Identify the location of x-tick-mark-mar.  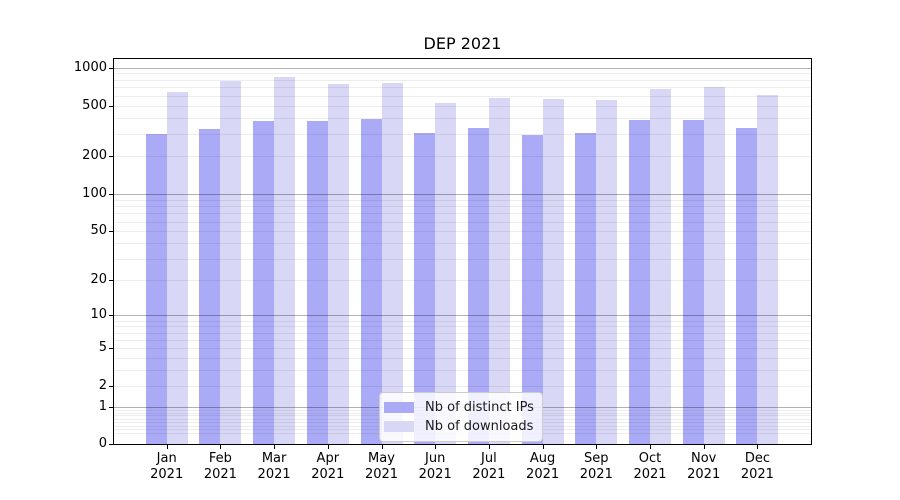
(275, 447).